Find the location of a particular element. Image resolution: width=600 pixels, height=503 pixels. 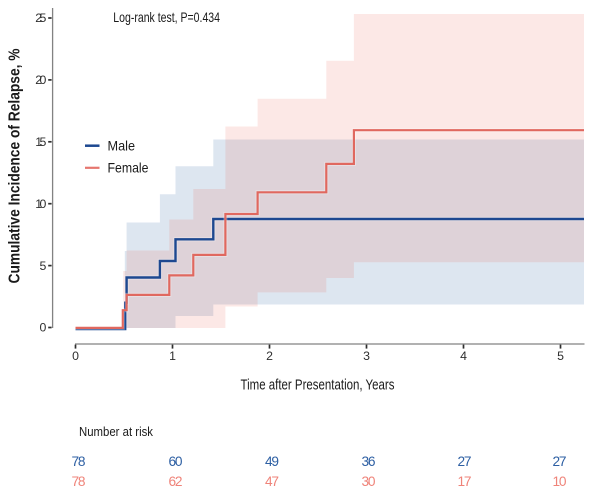

svg-text: 25 is located at coordinates (40, 18).